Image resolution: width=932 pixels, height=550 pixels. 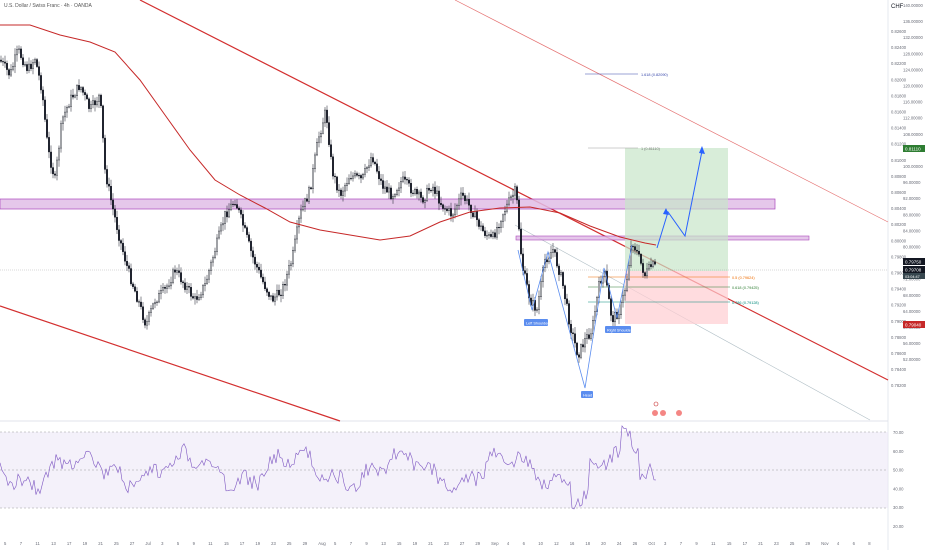 What do you see at coordinates (399, 543) in the screenshot?
I see `time-tick: 15` at bounding box center [399, 543].